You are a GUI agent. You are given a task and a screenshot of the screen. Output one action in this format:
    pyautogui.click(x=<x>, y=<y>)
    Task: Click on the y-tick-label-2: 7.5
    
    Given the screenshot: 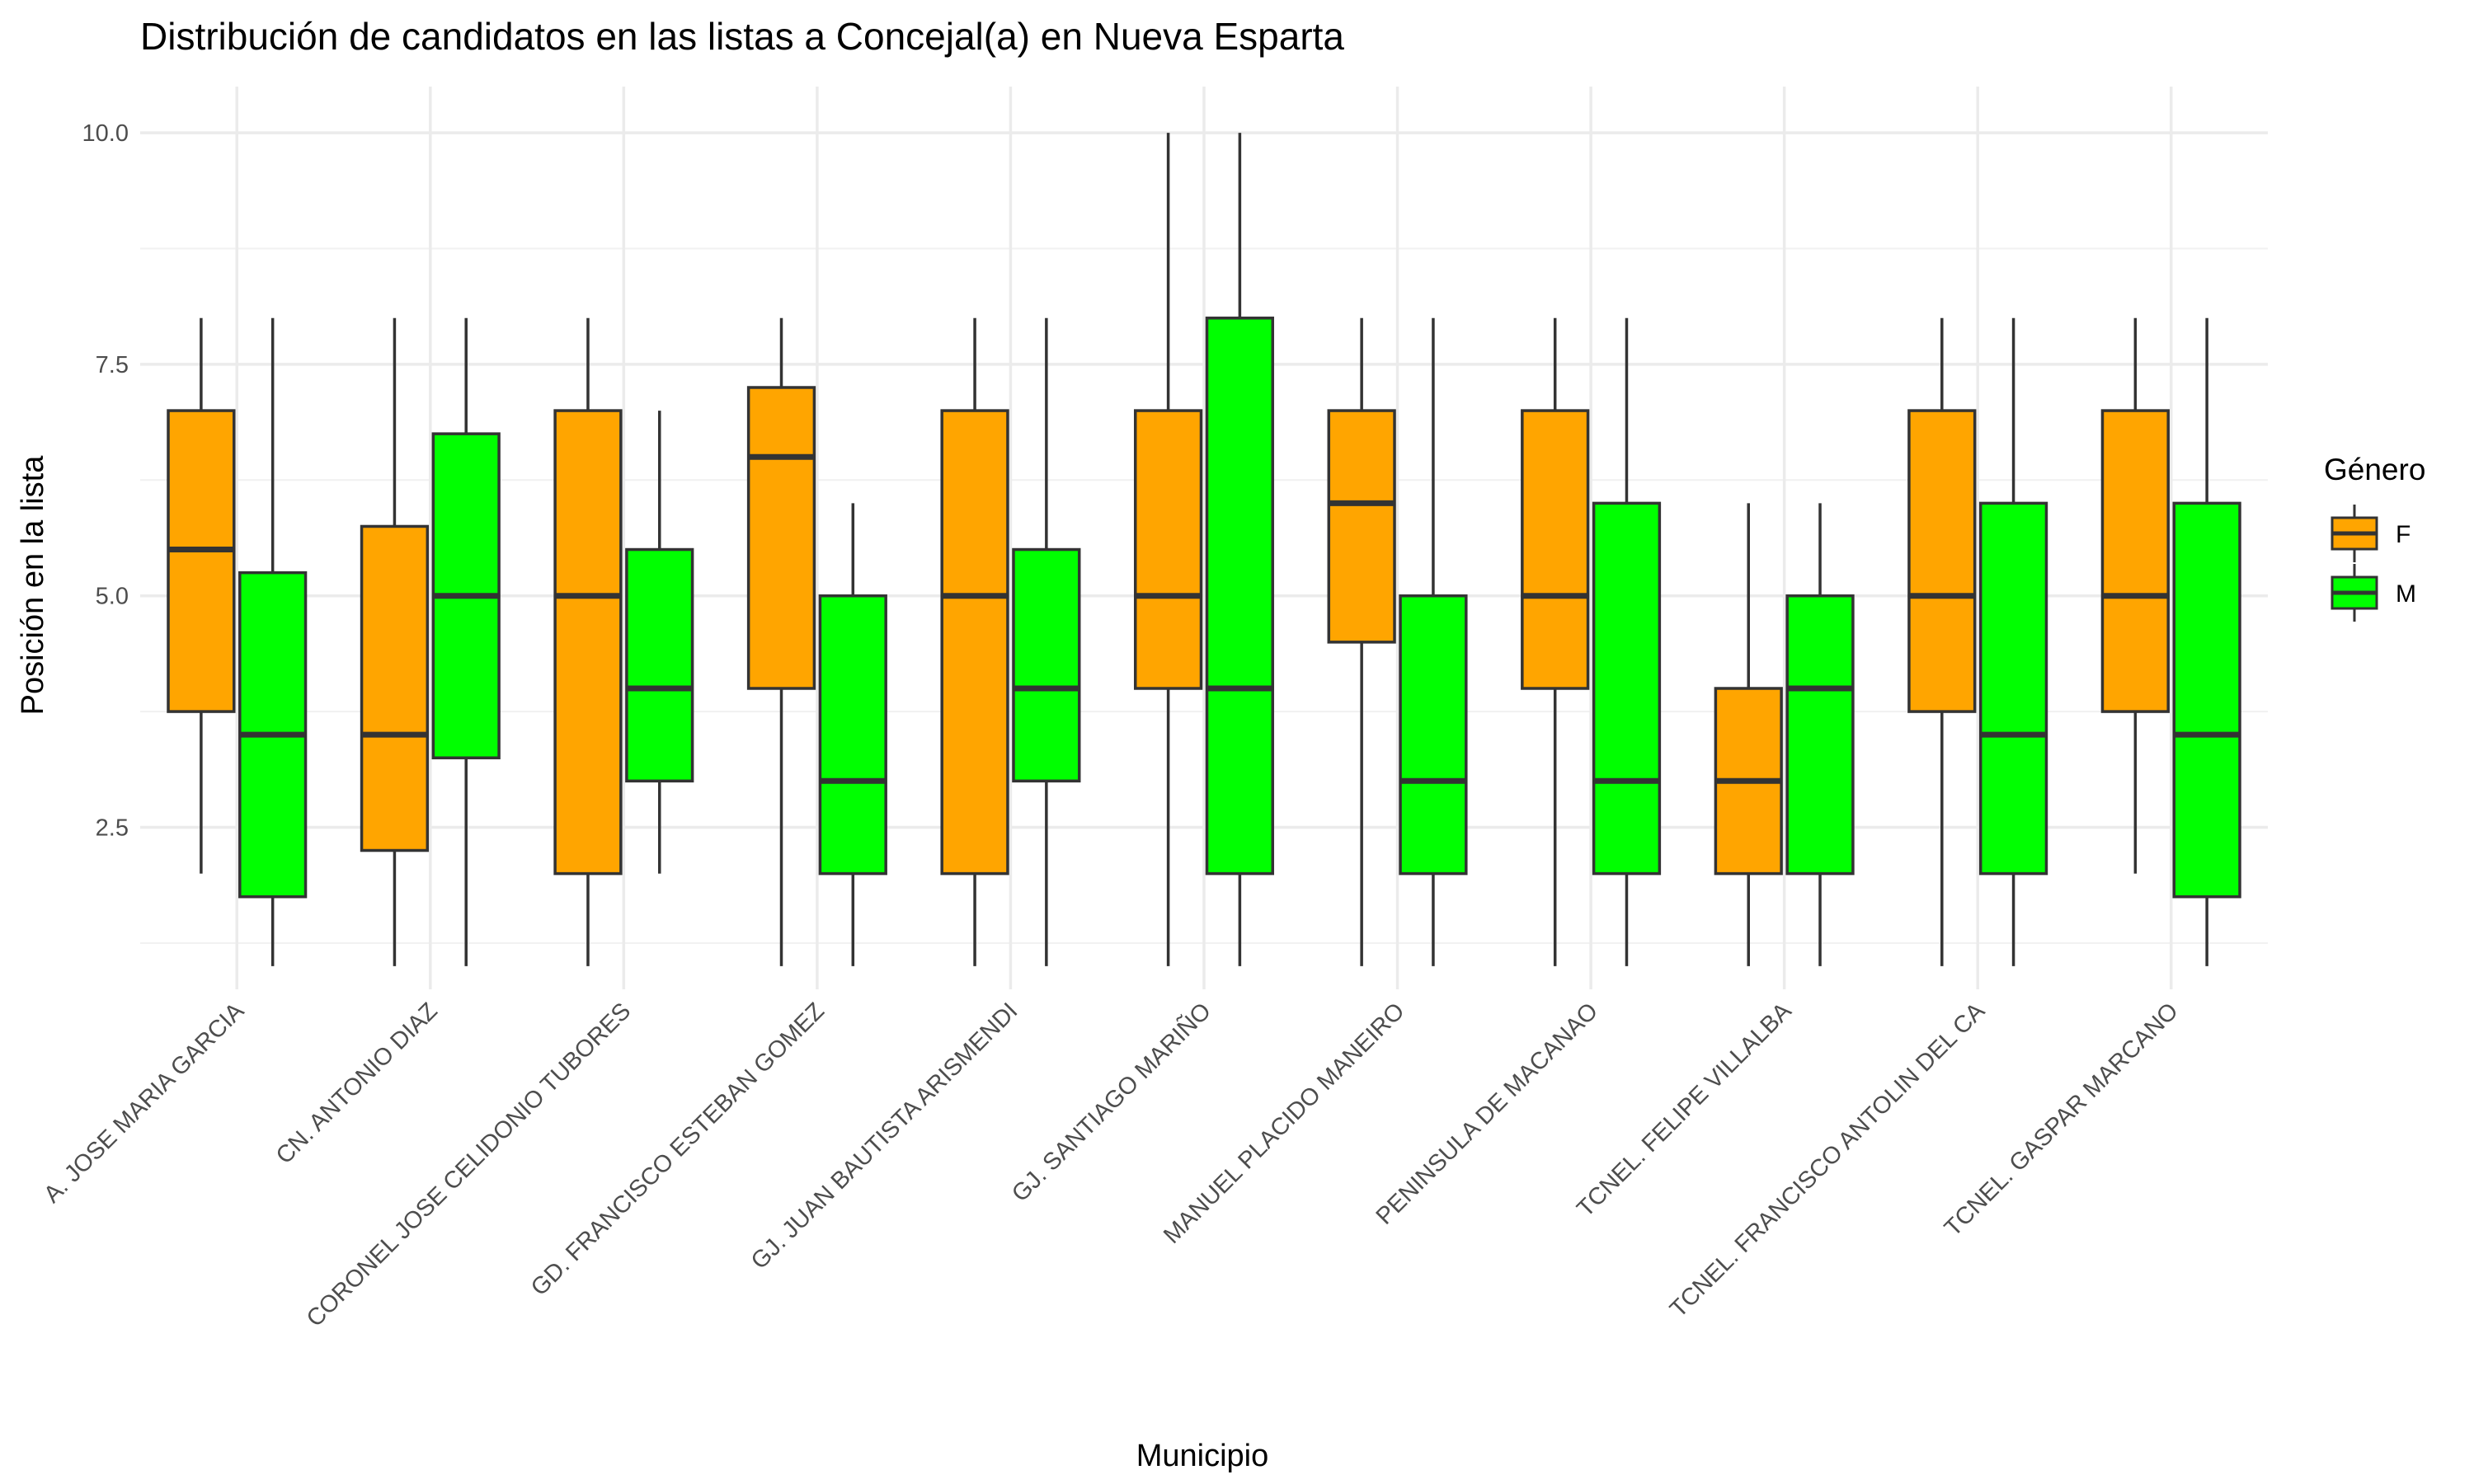 What is the action you would take?
    pyautogui.click(x=112, y=365)
    